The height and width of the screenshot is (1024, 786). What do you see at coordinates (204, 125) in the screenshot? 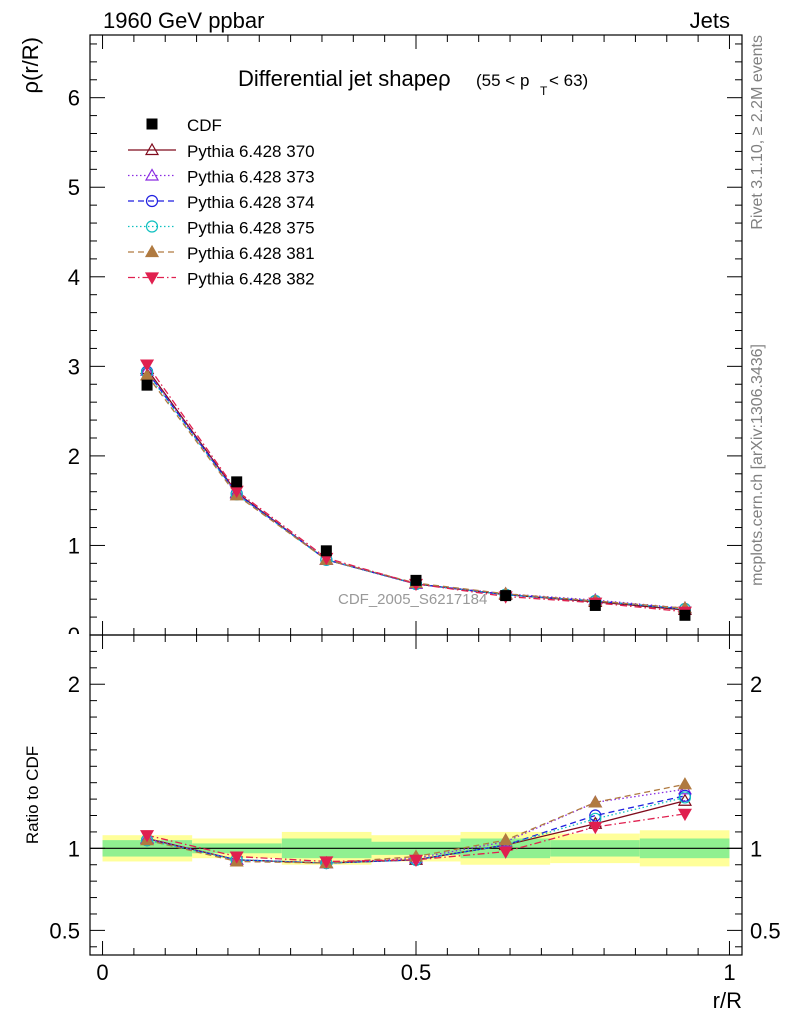
I see `legend-label-data: CDF` at bounding box center [204, 125].